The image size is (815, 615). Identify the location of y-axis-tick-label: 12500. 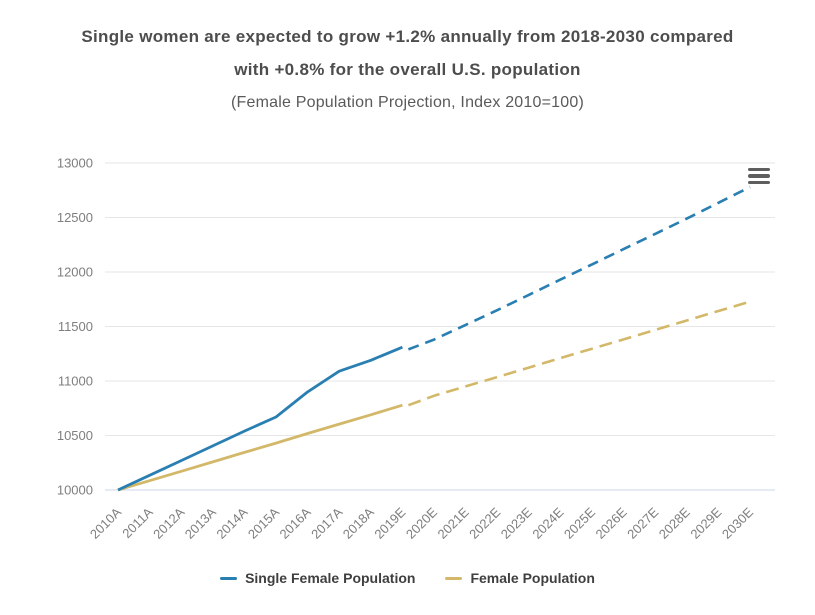
(75, 217).